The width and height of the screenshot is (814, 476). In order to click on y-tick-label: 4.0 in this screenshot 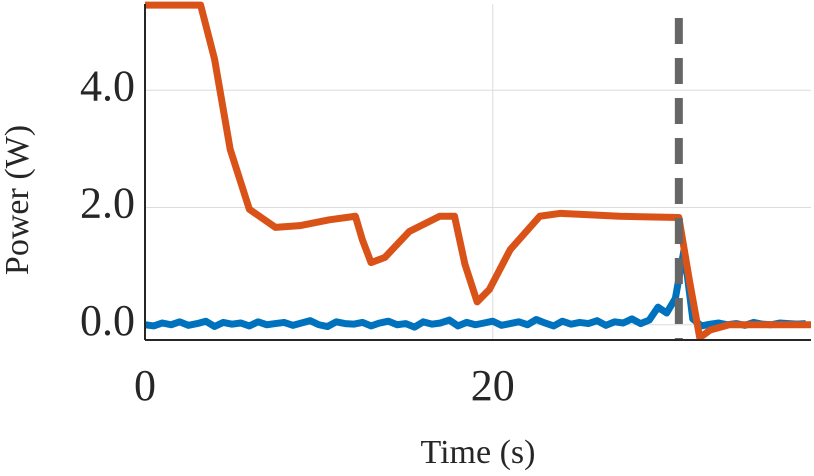, I will do `click(107, 85)`.